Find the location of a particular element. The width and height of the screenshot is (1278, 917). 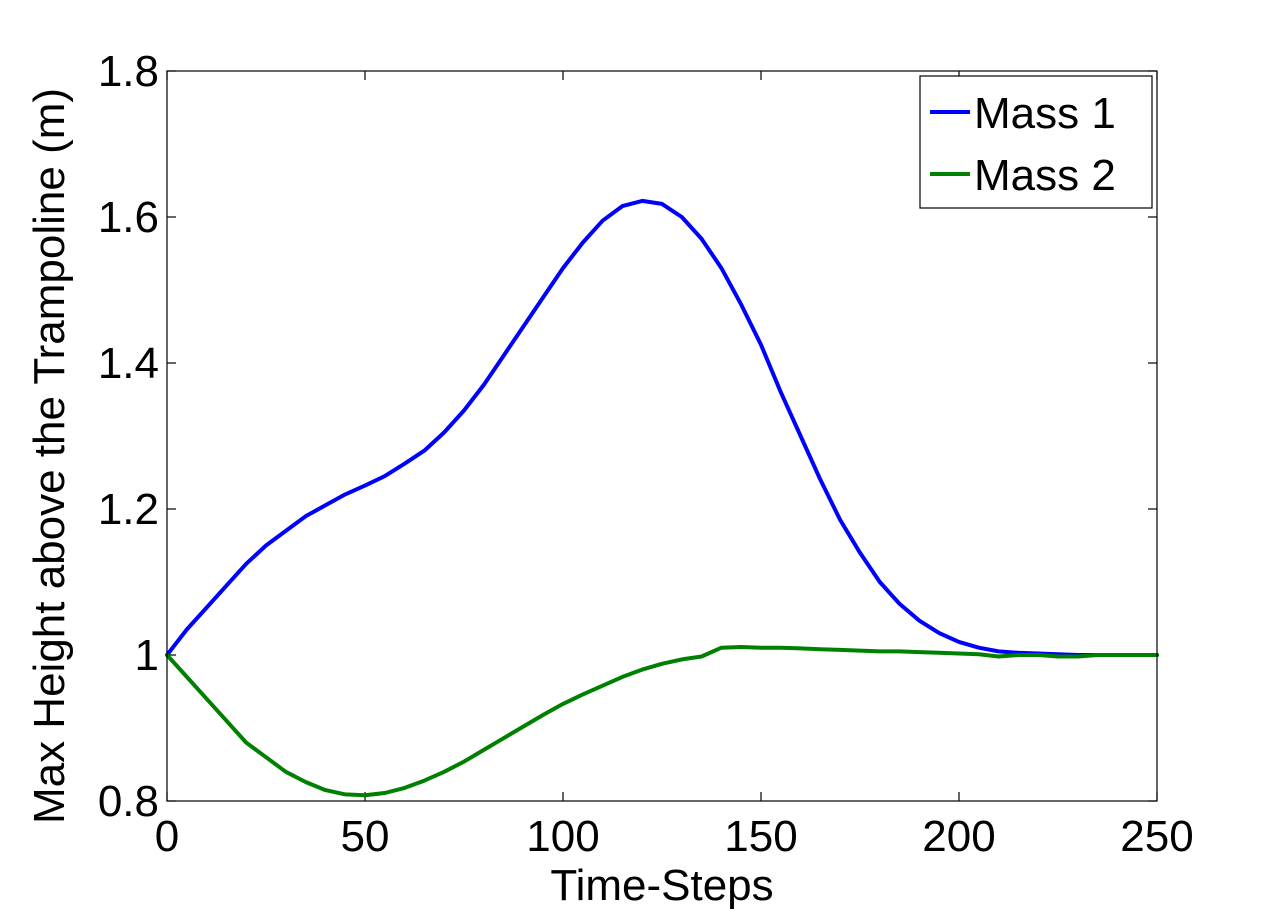

legend-box is located at coordinates (1036, 142).